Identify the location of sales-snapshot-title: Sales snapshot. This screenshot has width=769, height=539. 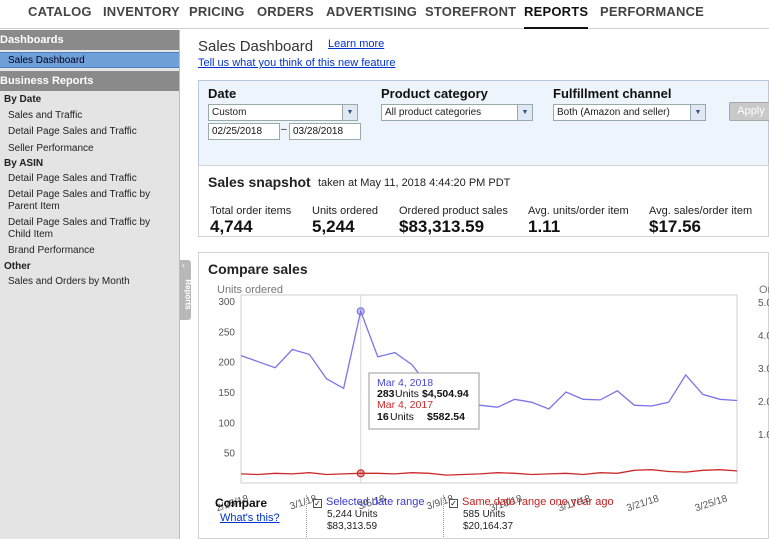
(259, 182).